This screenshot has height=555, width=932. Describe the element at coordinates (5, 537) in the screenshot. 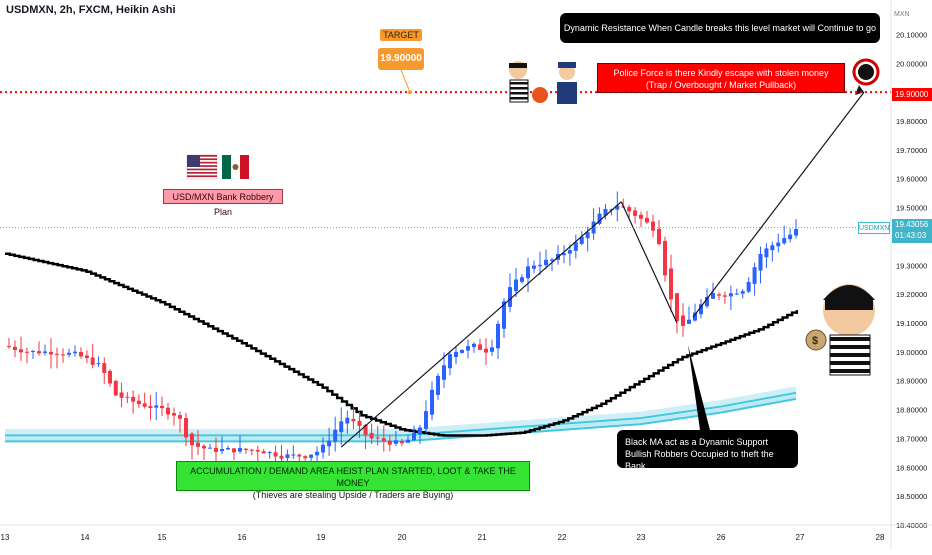

I see `x-tick-label: 13` at that location.